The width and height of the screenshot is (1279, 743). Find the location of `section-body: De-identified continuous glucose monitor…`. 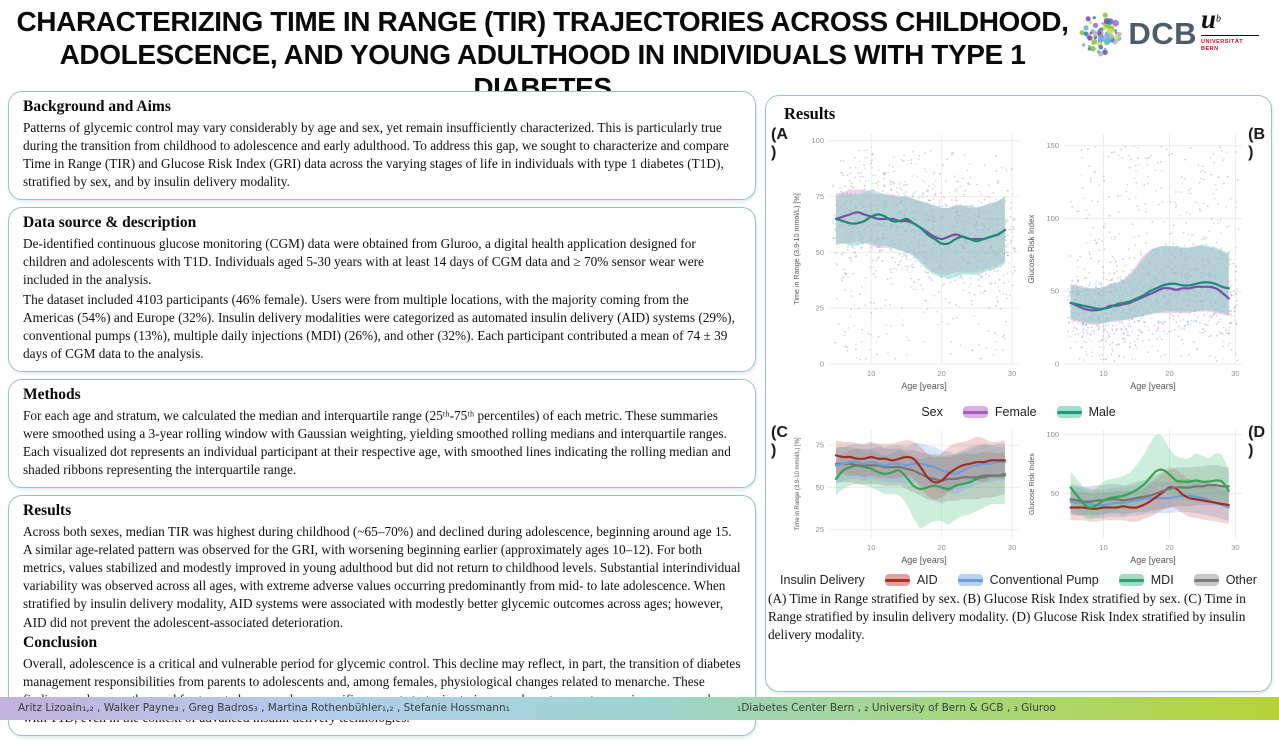

section-body: De-identified continuous glucose monitor… is located at coordinates (363, 262).